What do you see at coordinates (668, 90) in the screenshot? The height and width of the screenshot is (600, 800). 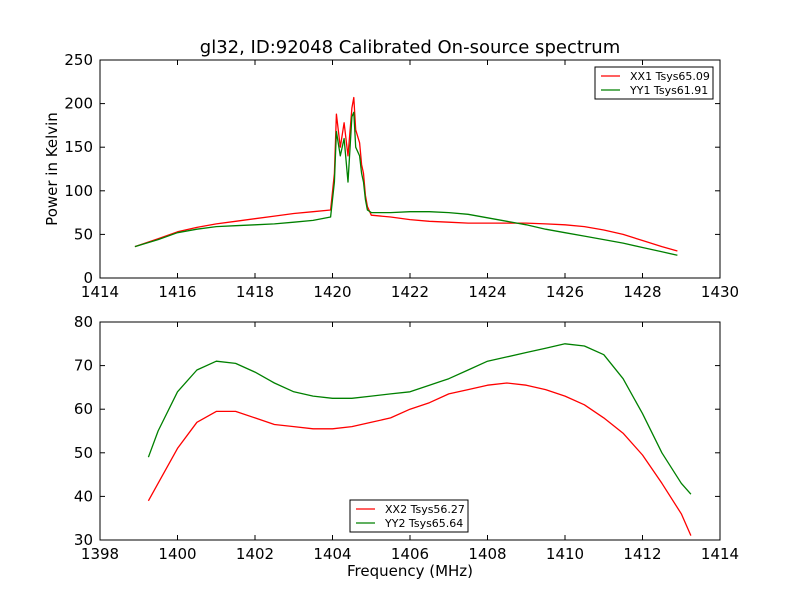 I see `legend-label-2: YY1 Tsys61.91` at bounding box center [668, 90].